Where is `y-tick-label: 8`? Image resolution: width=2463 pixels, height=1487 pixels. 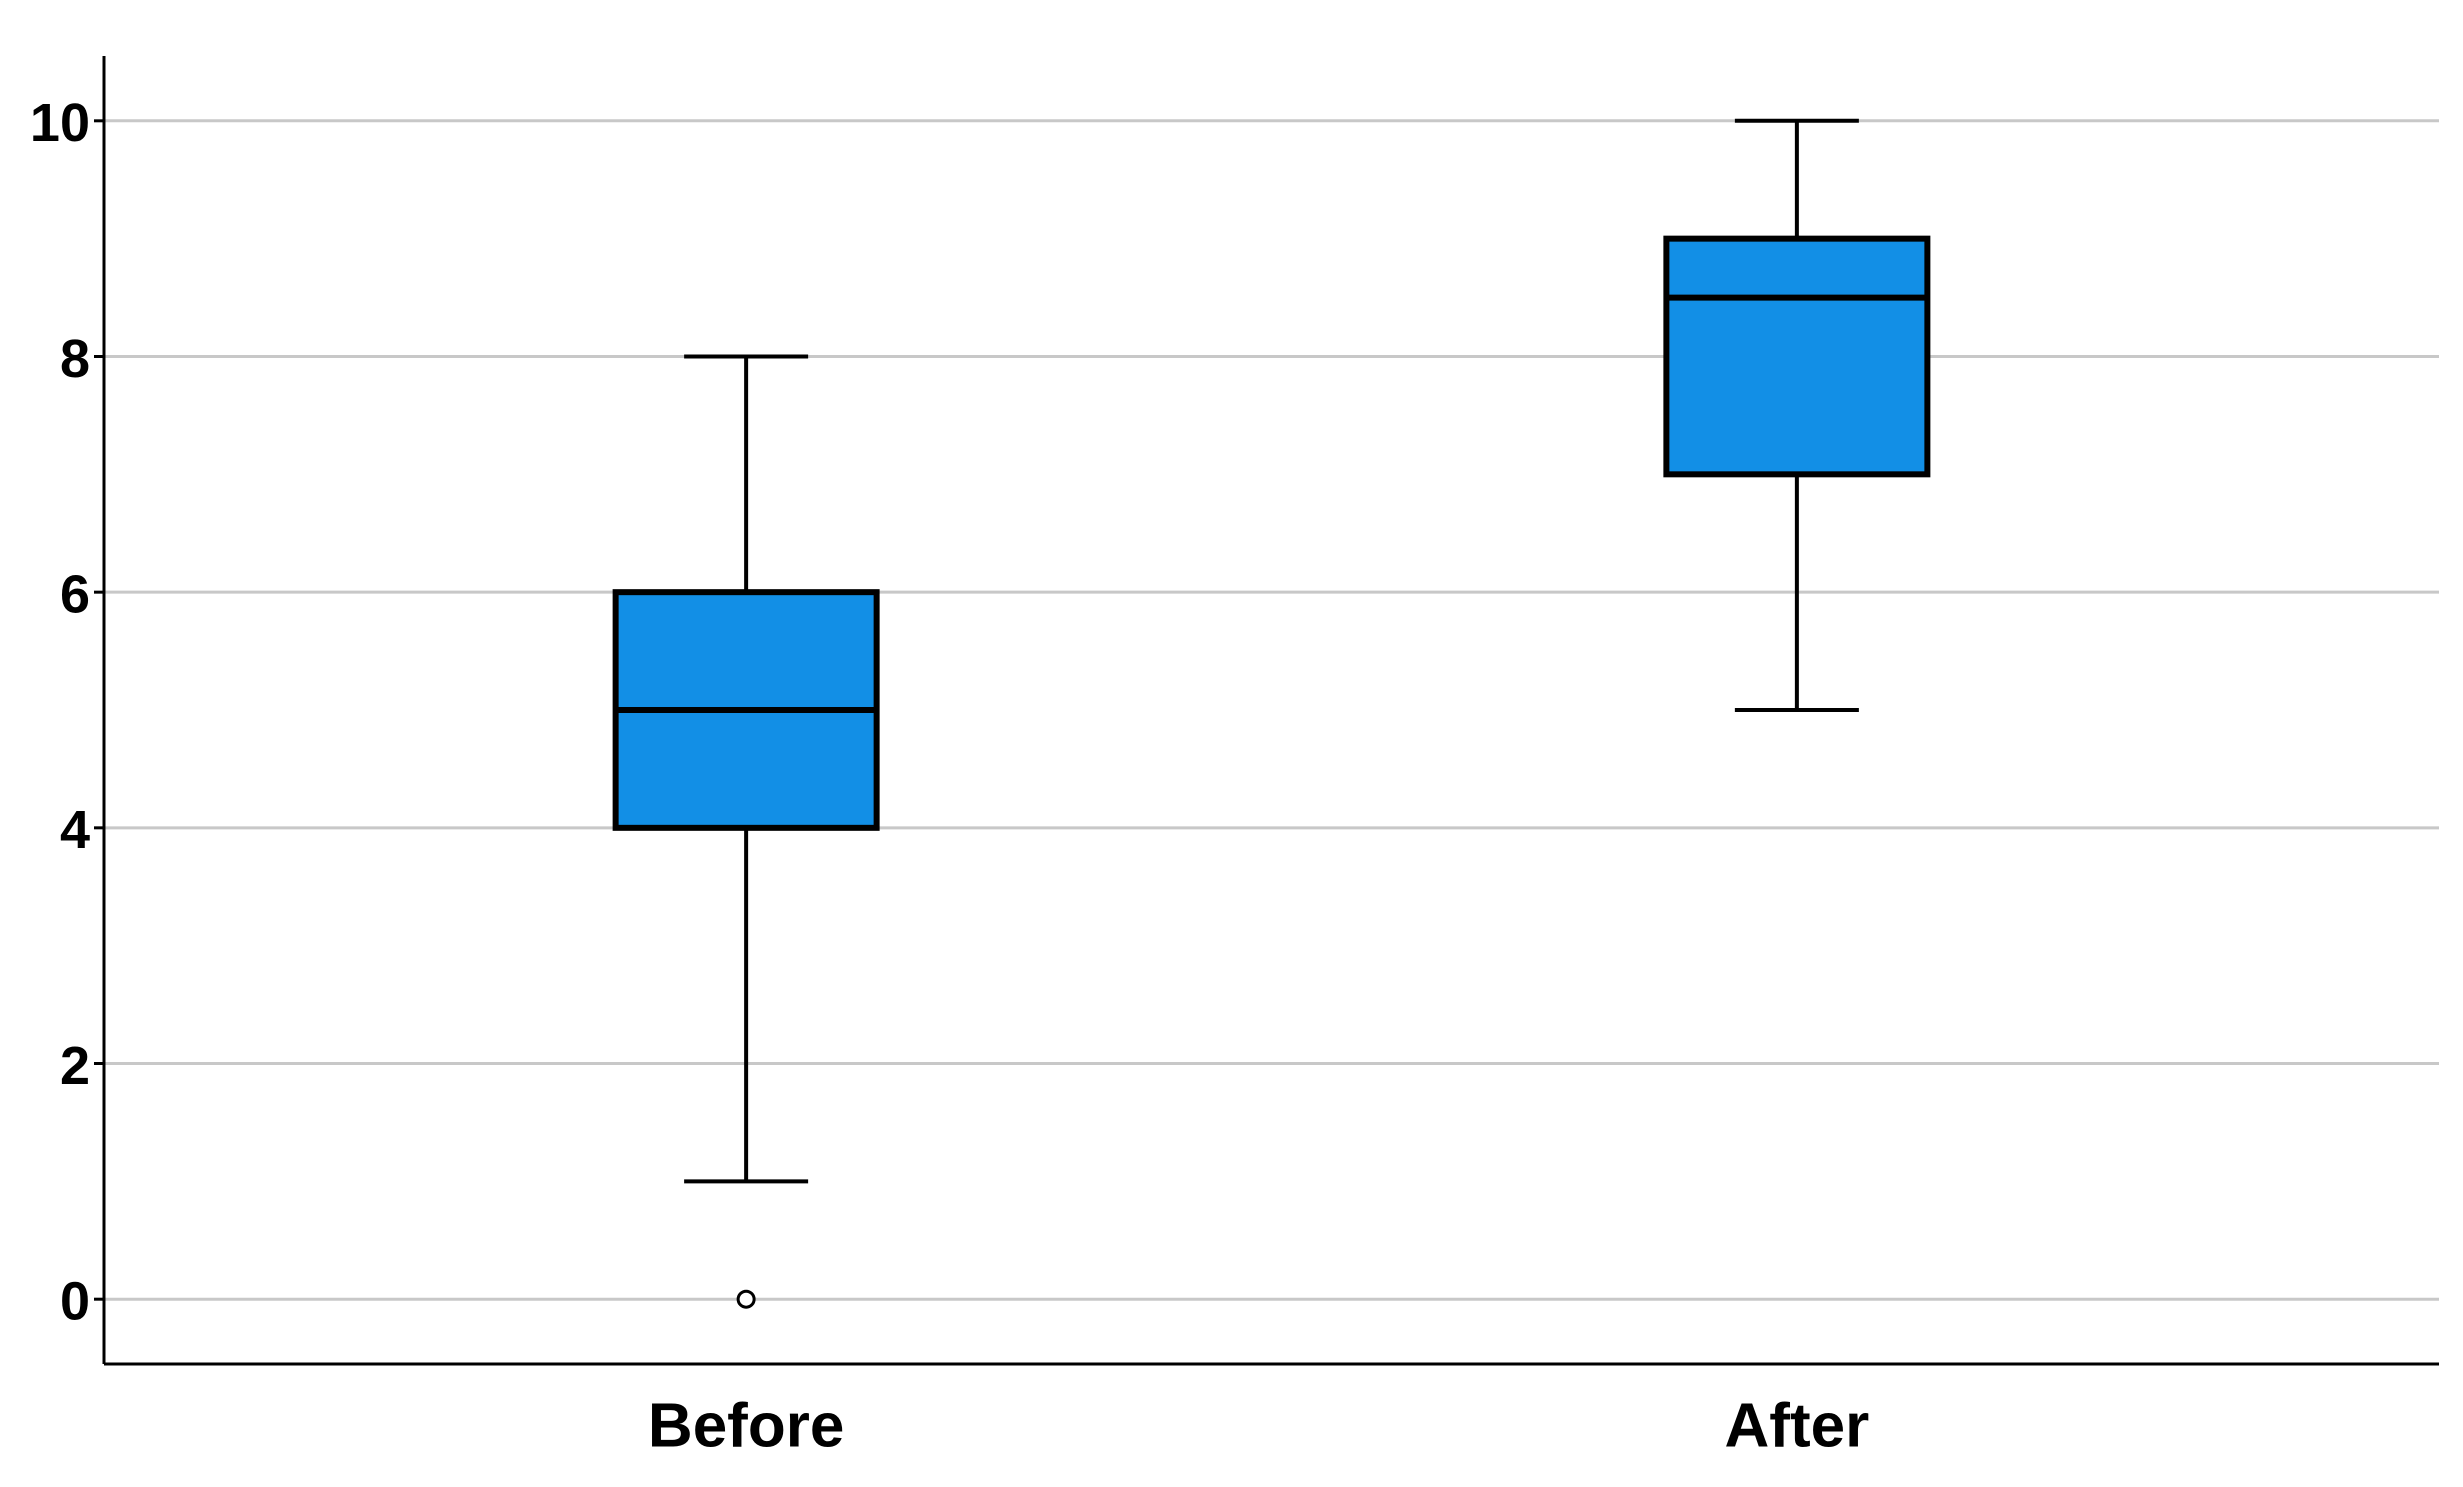
y-tick-label: 8 is located at coordinates (75, 359).